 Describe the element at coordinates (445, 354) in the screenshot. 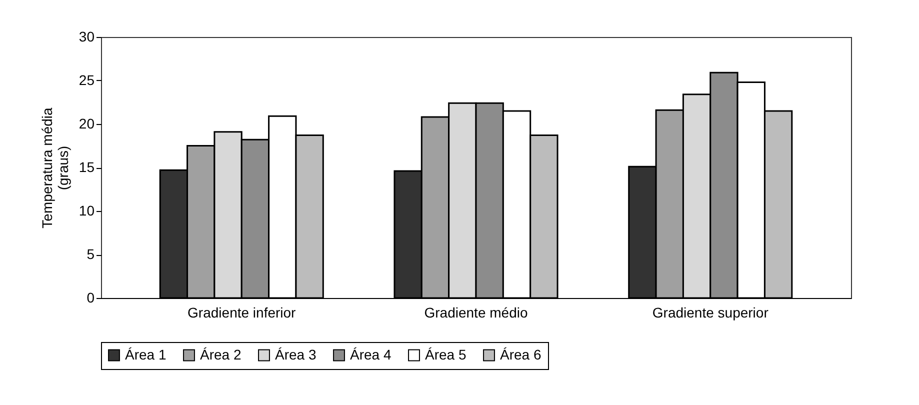

I see `legend-label: Área 5` at that location.